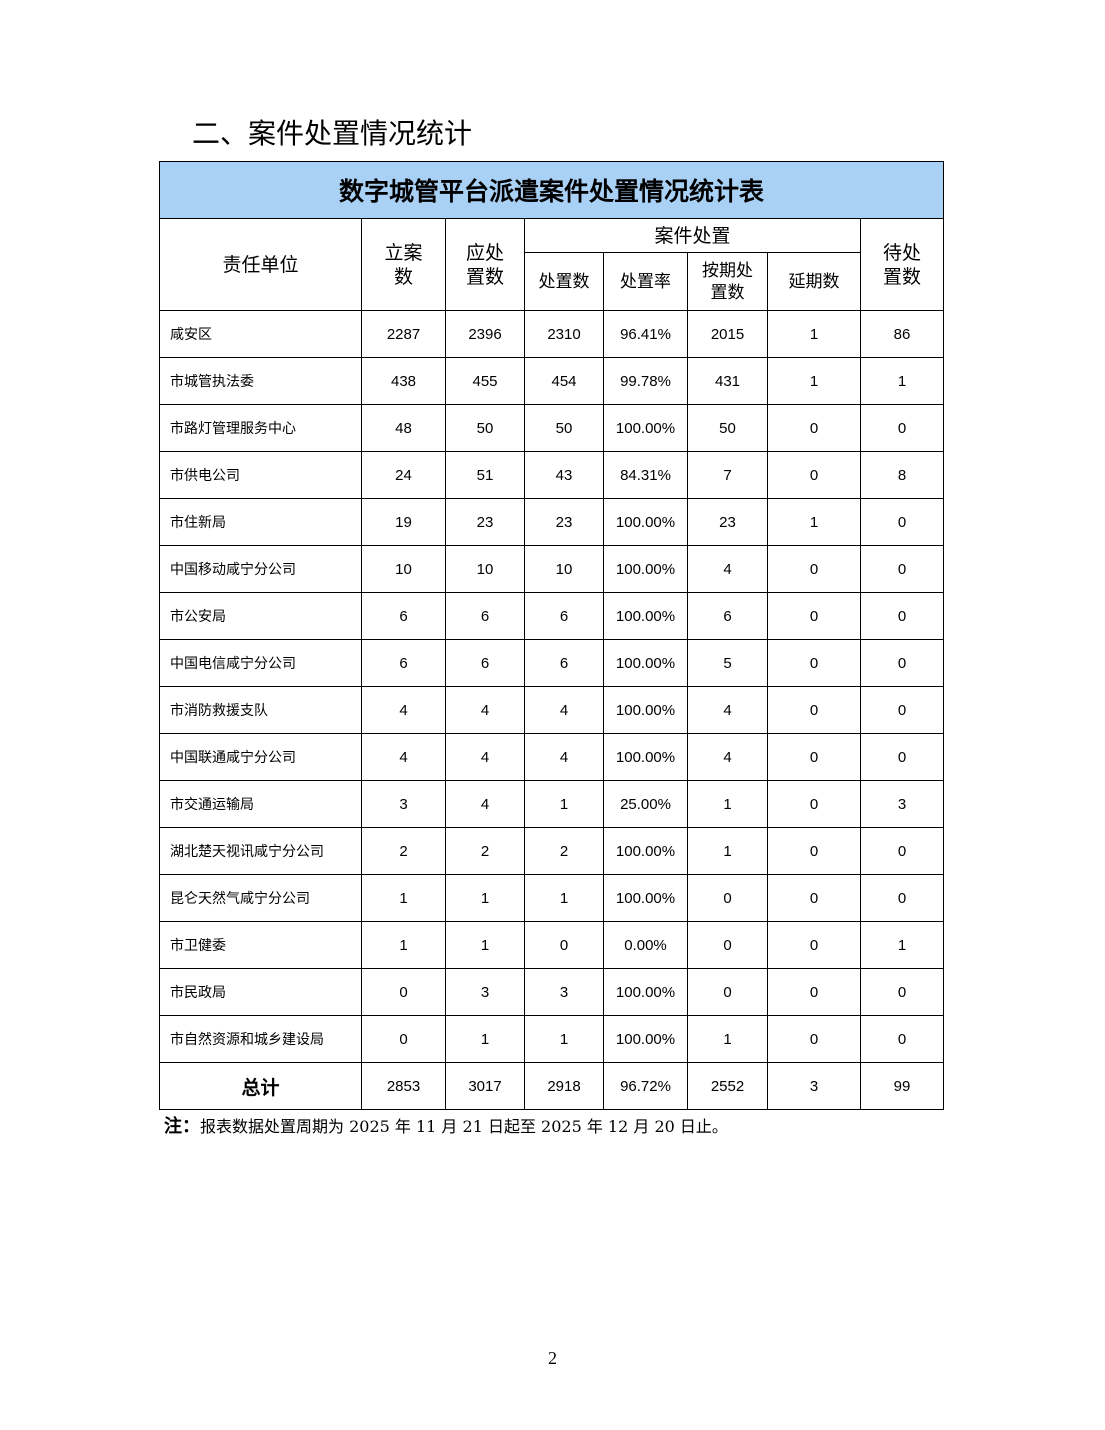 This screenshot has width=1105, height=1430. Describe the element at coordinates (403, 1086) in the screenshot. I see `value-cell: 2853` at that location.